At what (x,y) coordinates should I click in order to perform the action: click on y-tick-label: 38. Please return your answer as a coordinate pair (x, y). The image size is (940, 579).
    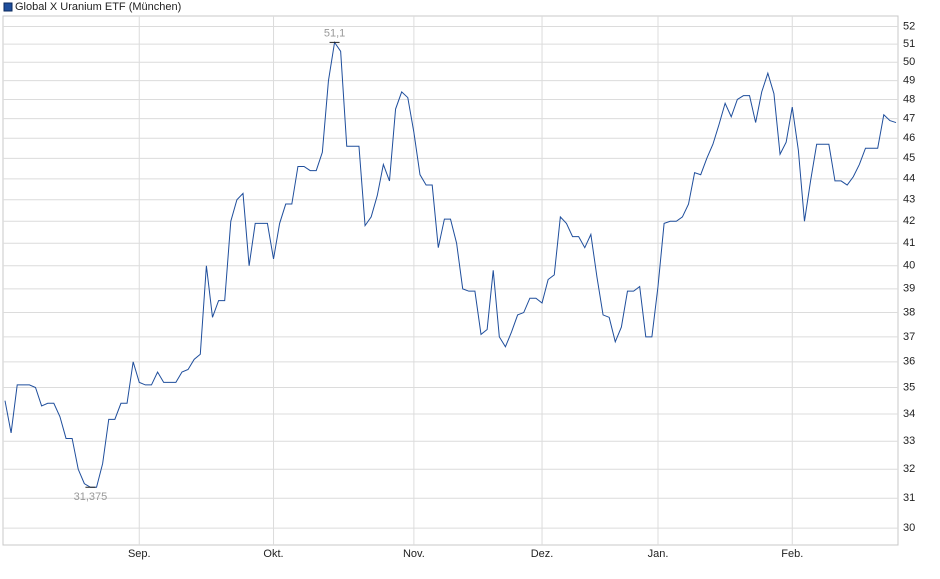
    Looking at the image, I should click on (909, 312).